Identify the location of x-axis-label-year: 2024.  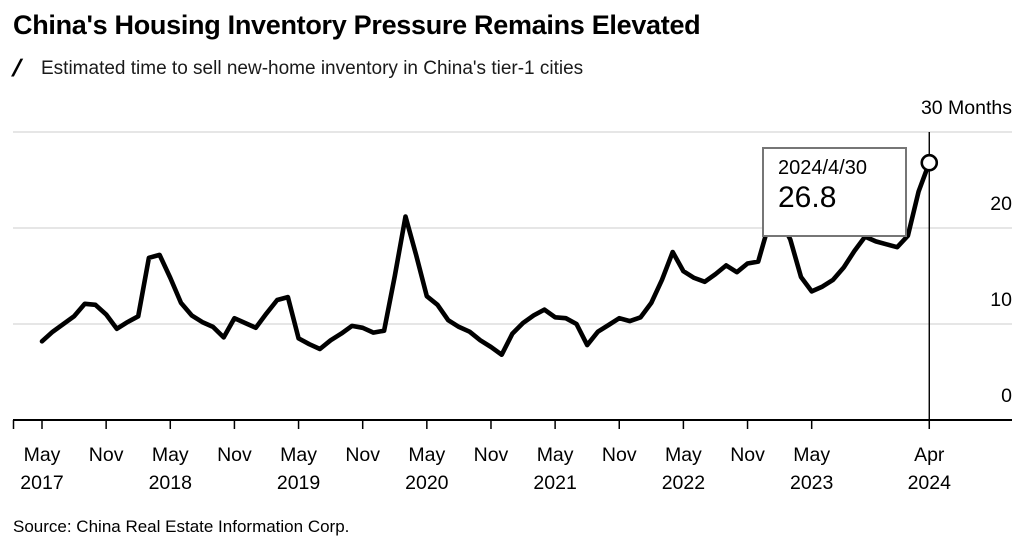
(929, 483).